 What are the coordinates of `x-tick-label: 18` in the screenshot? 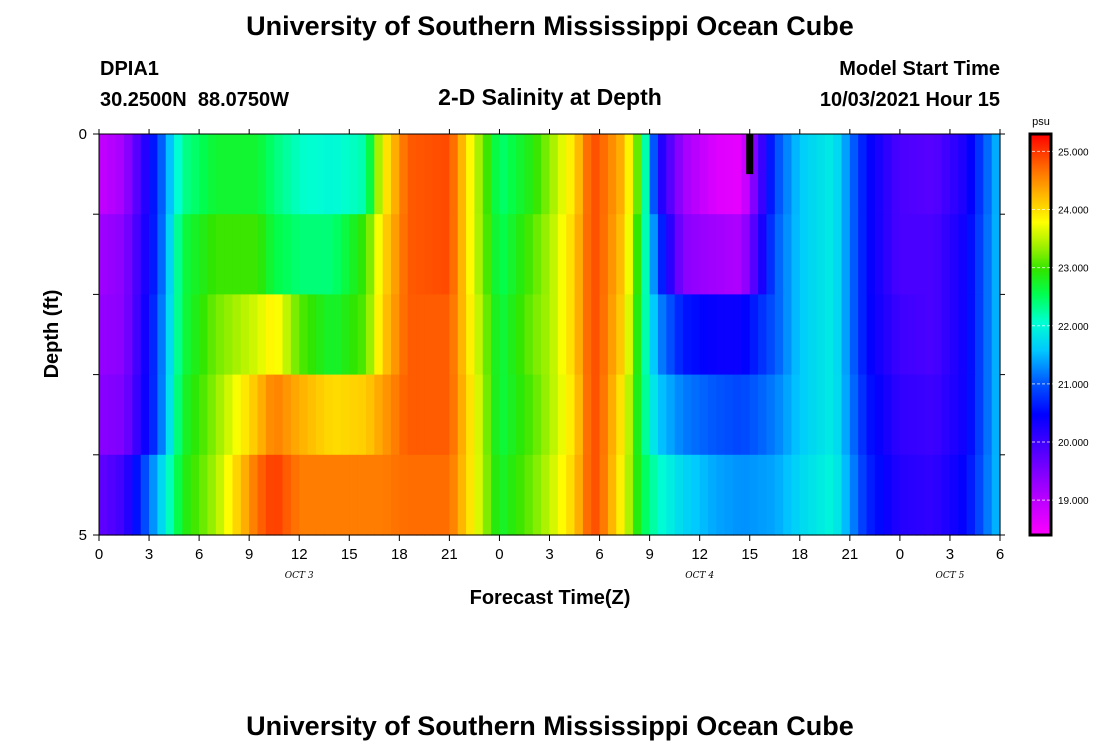 It's located at (799, 554).